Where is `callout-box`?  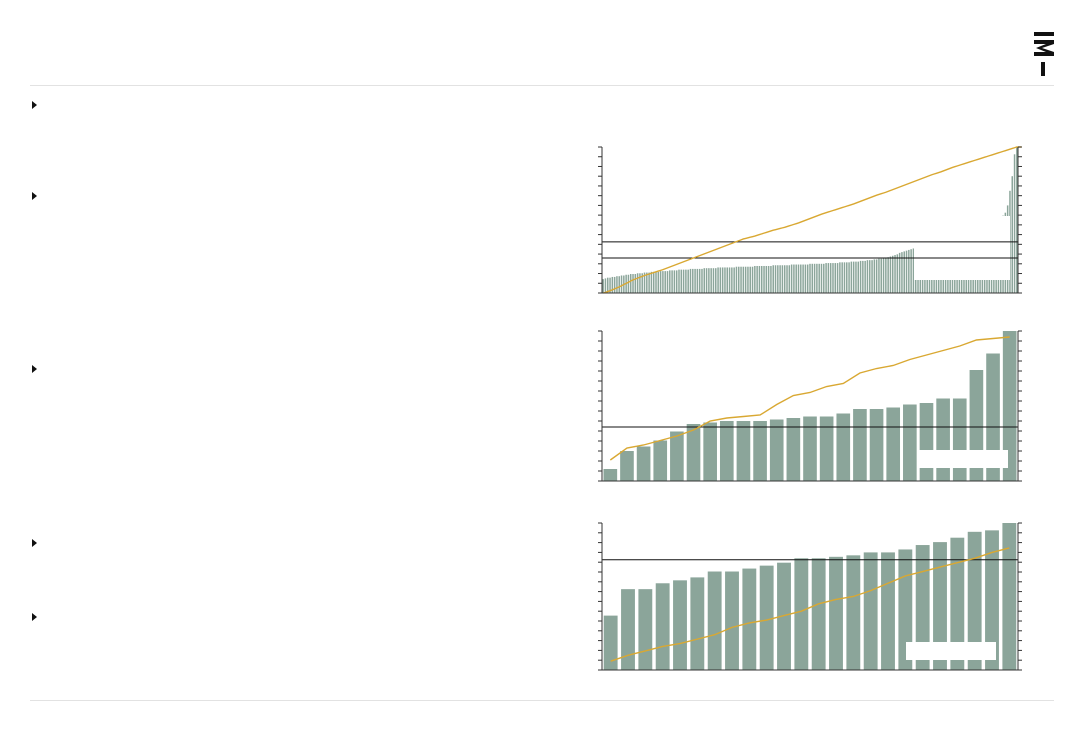 callout-box is located at coordinates (963, 459).